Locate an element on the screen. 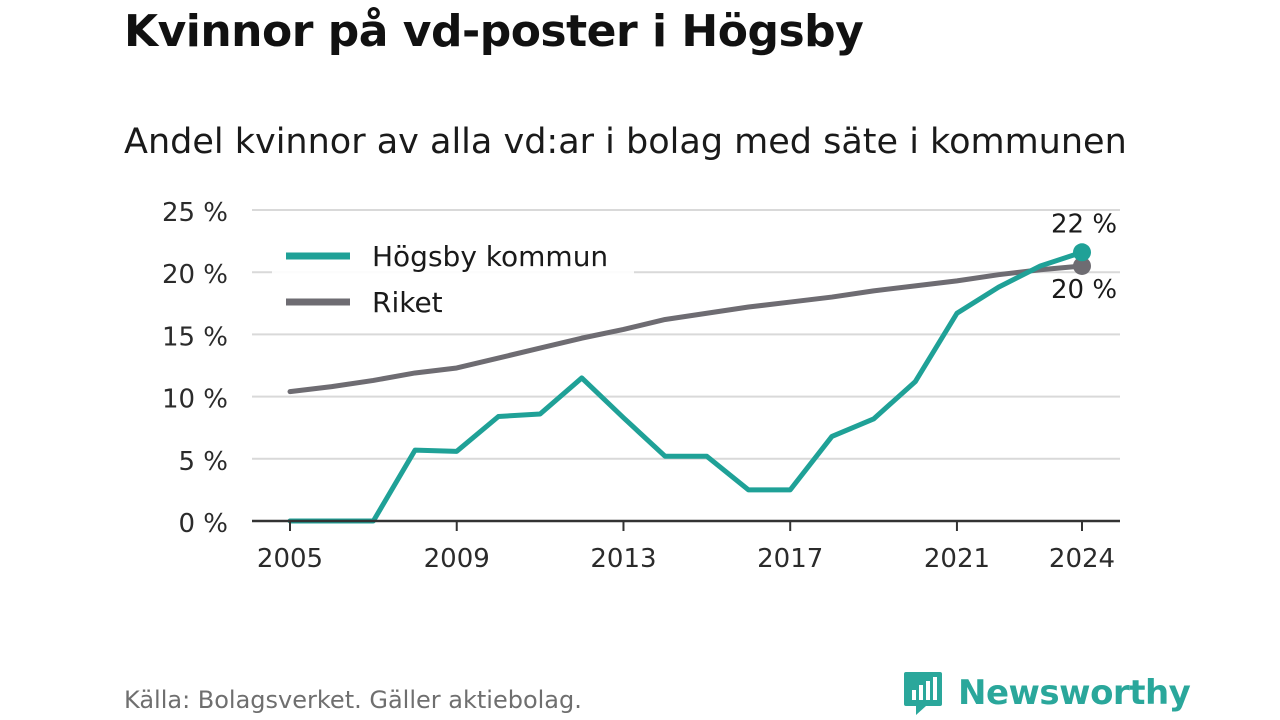 This screenshot has width=1280, height=720. x-tick-label: 2013 is located at coordinates (623, 559).